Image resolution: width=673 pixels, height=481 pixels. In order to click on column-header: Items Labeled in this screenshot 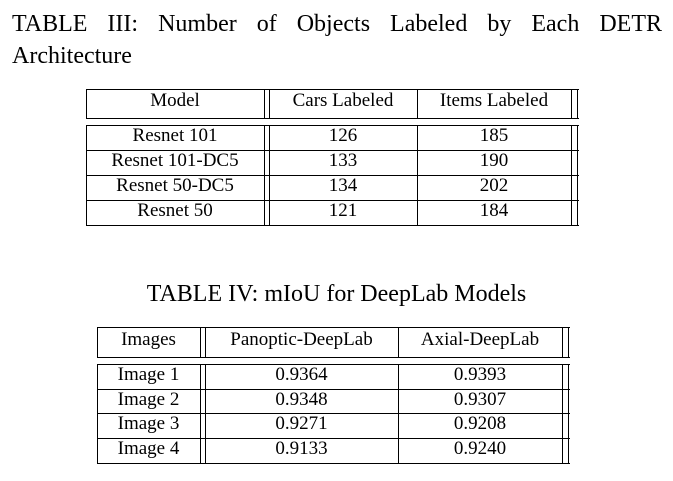, I will do `click(494, 100)`.